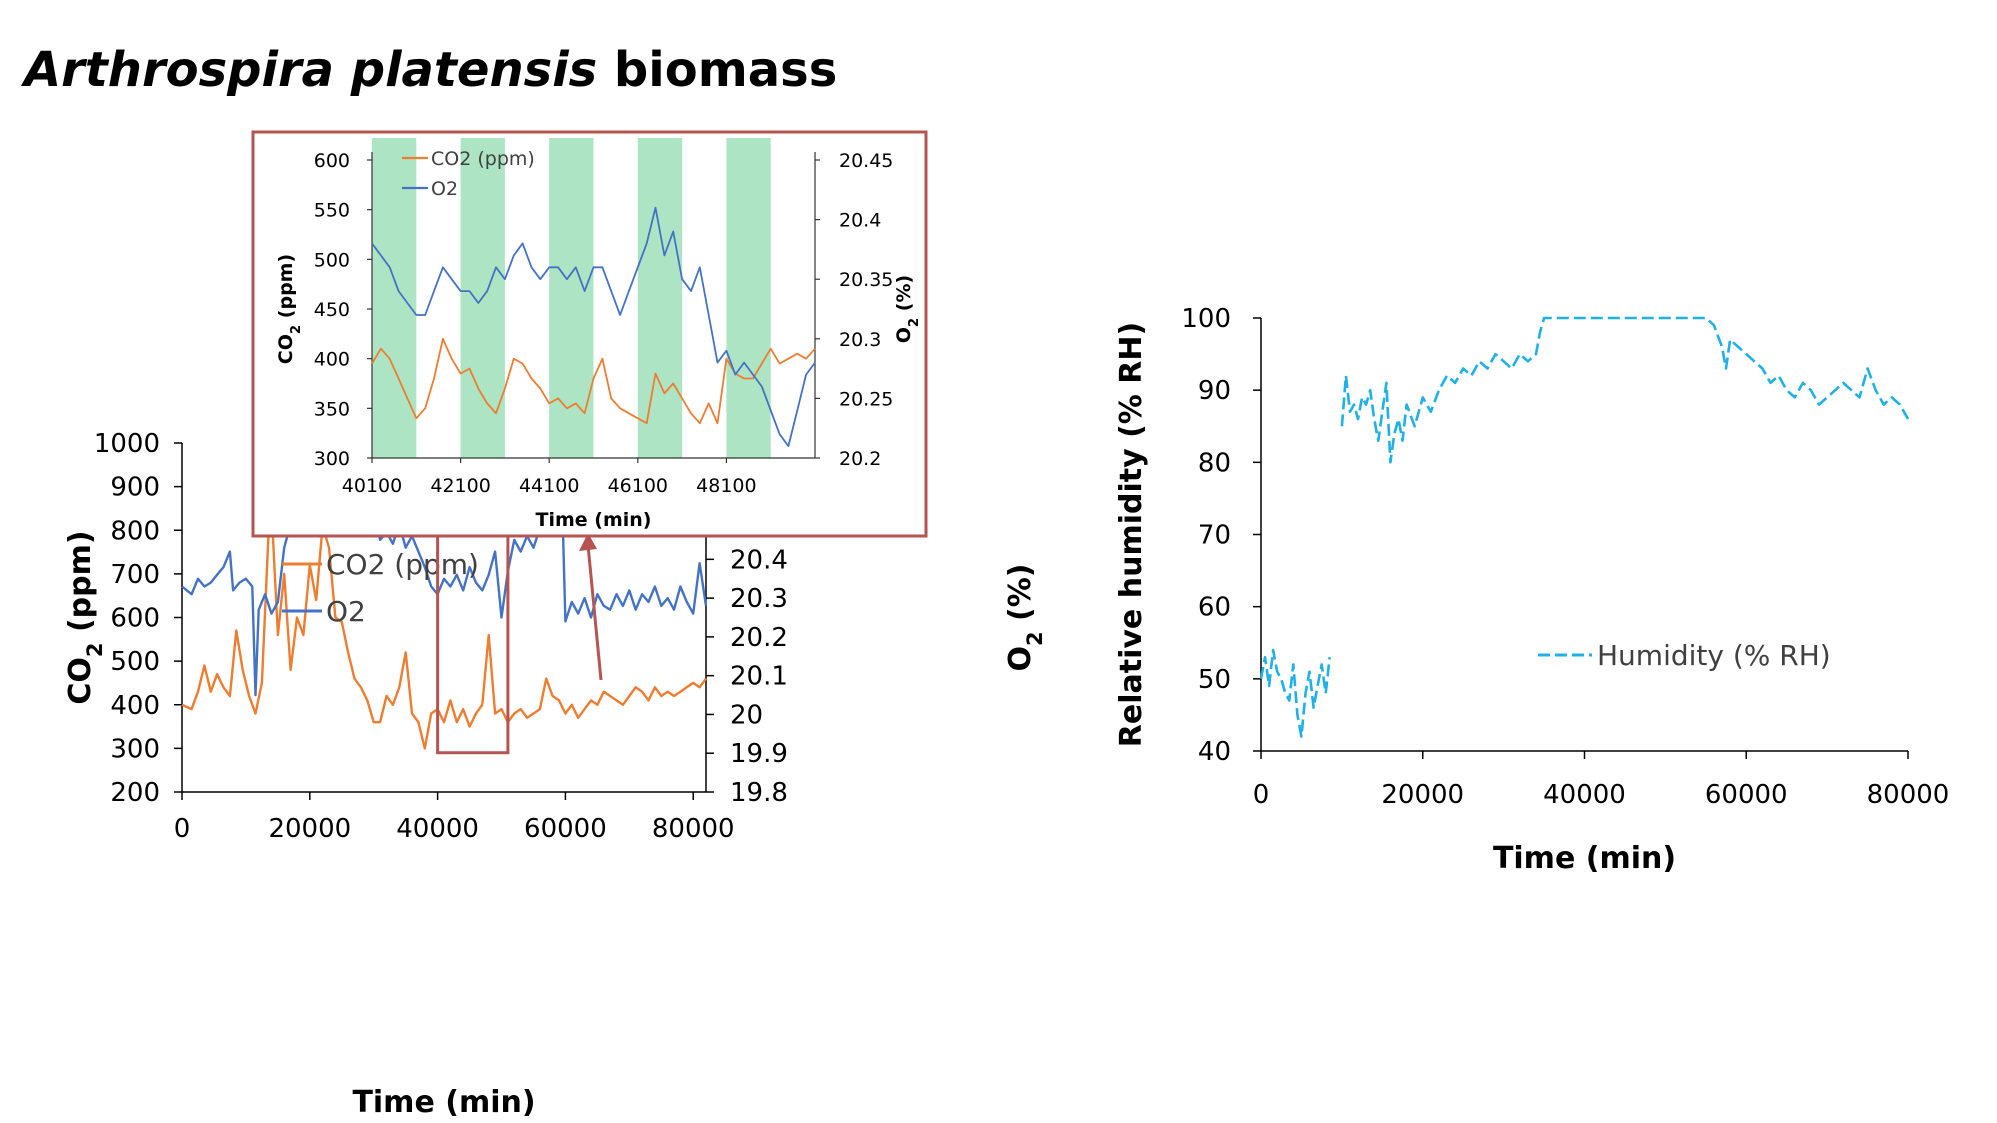  What do you see at coordinates (135, 531) in the screenshot?
I see `y-tick-label: 800` at bounding box center [135, 531].